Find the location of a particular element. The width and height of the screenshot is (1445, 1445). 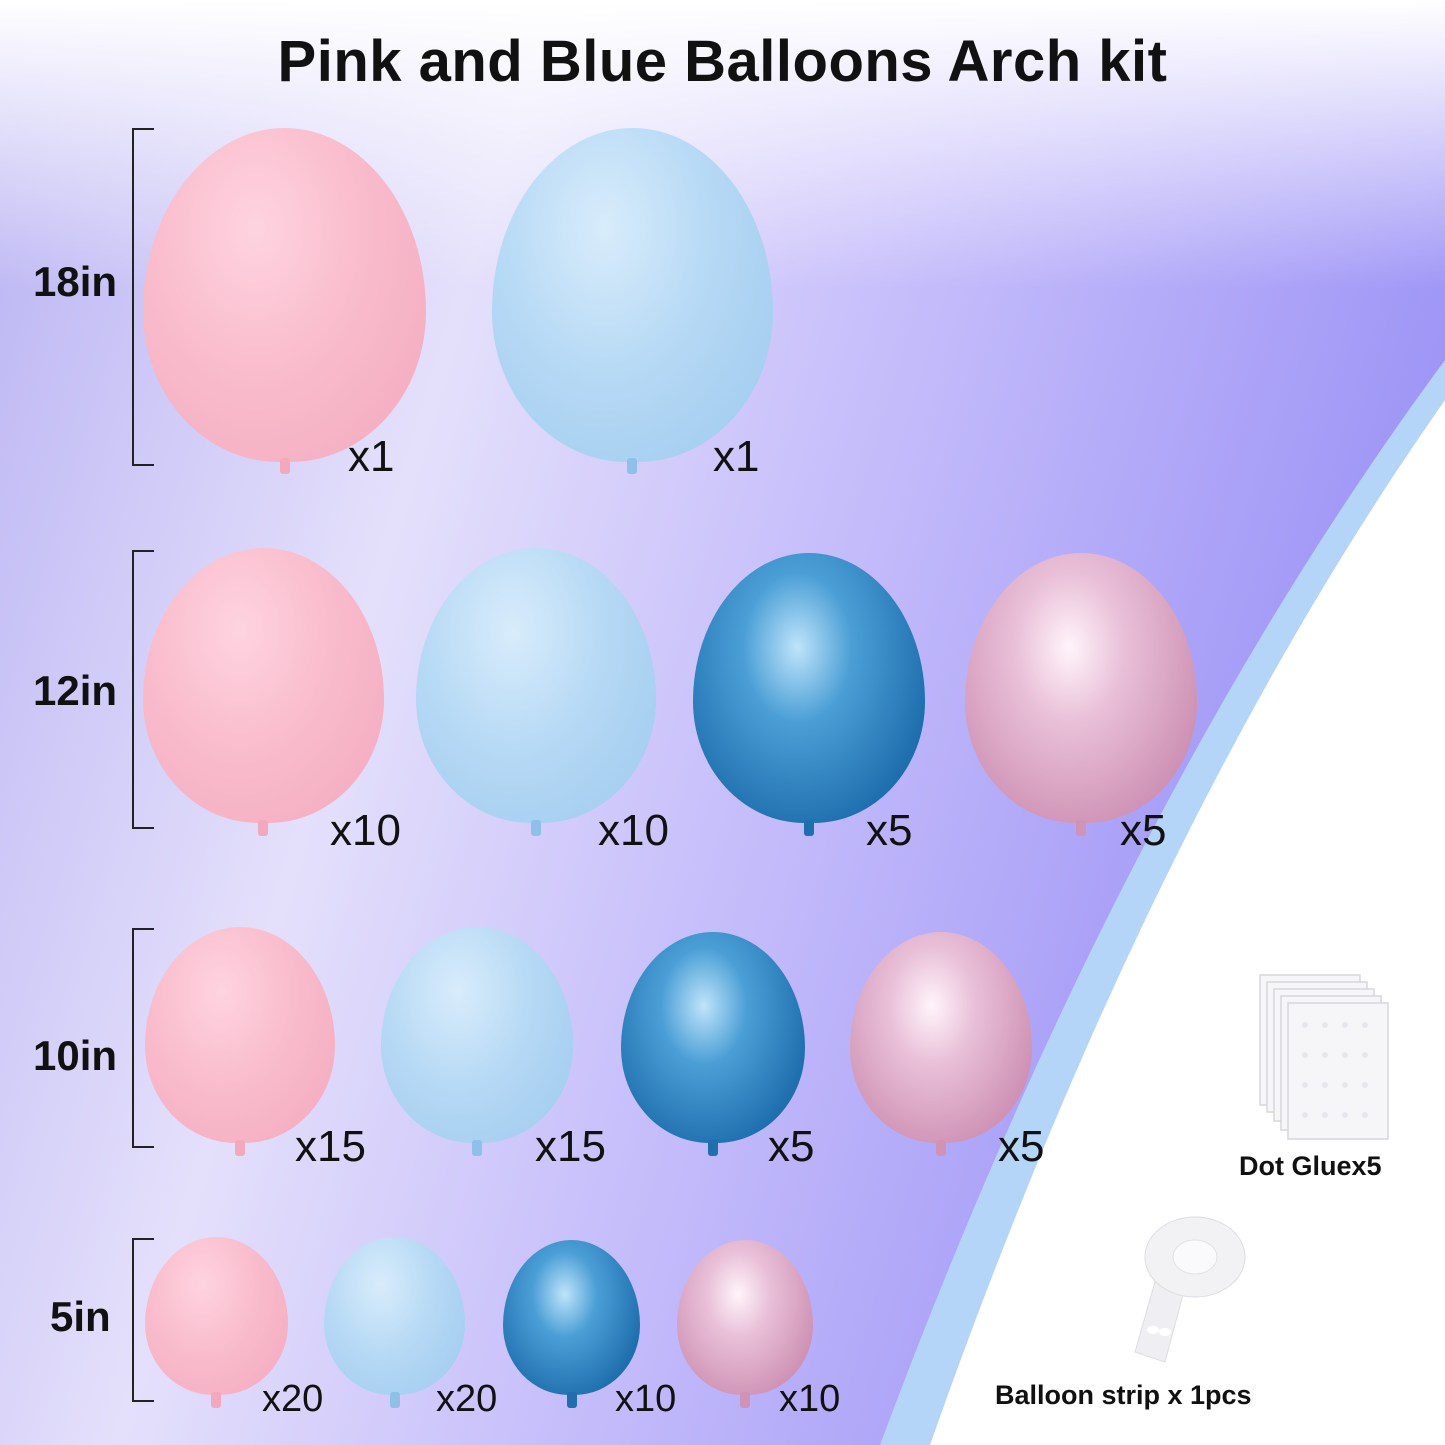

balloon-strip-label: Balloon strip x 1pcs is located at coordinates (1123, 1395).